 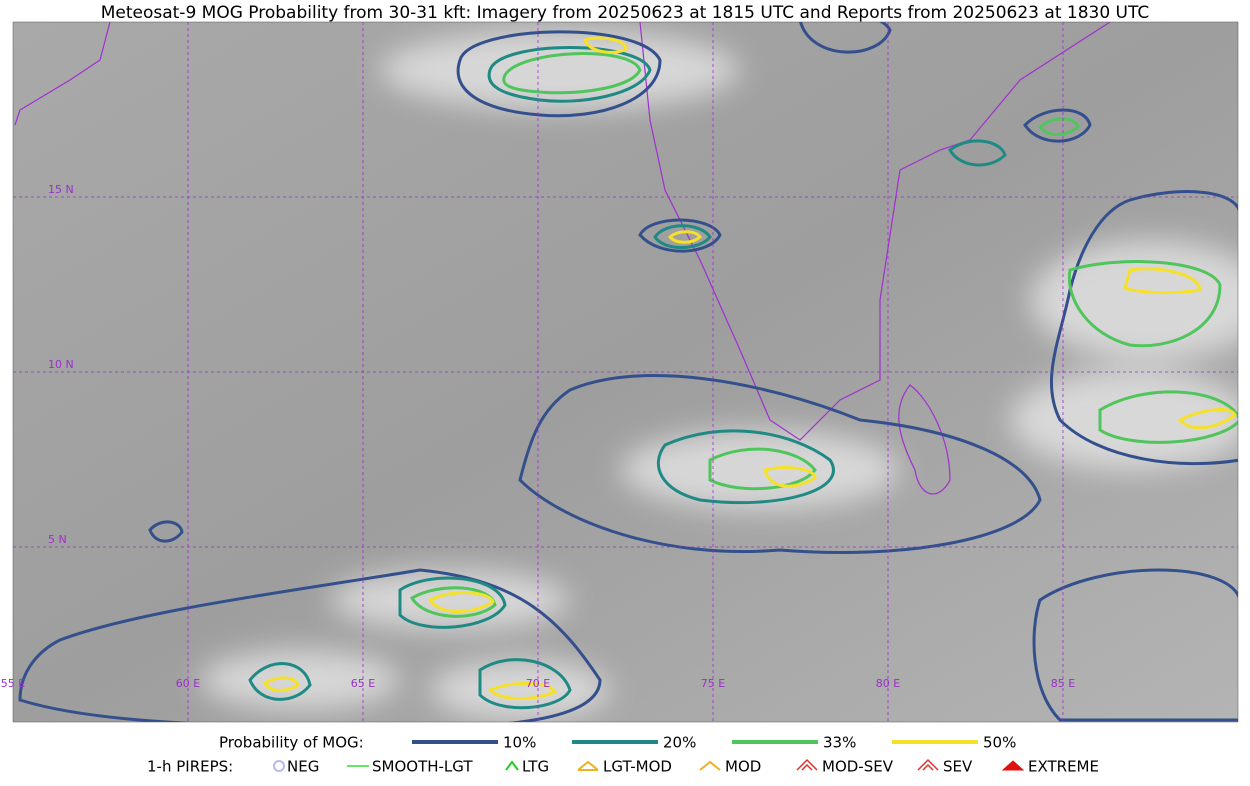 What do you see at coordinates (62, 74) in the screenshot?
I see `coastline` at bounding box center [62, 74].